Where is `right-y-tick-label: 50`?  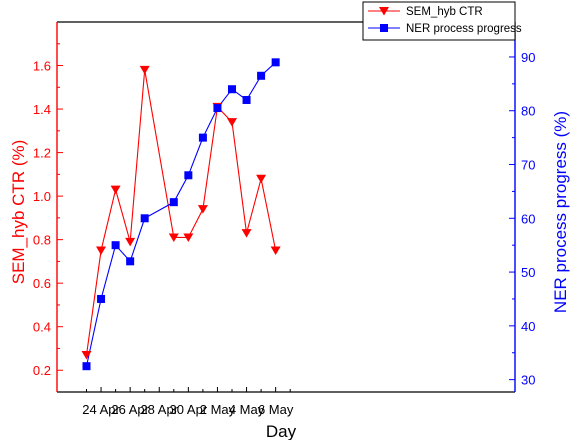
right-y-tick-label: 50 is located at coordinates (528, 272).